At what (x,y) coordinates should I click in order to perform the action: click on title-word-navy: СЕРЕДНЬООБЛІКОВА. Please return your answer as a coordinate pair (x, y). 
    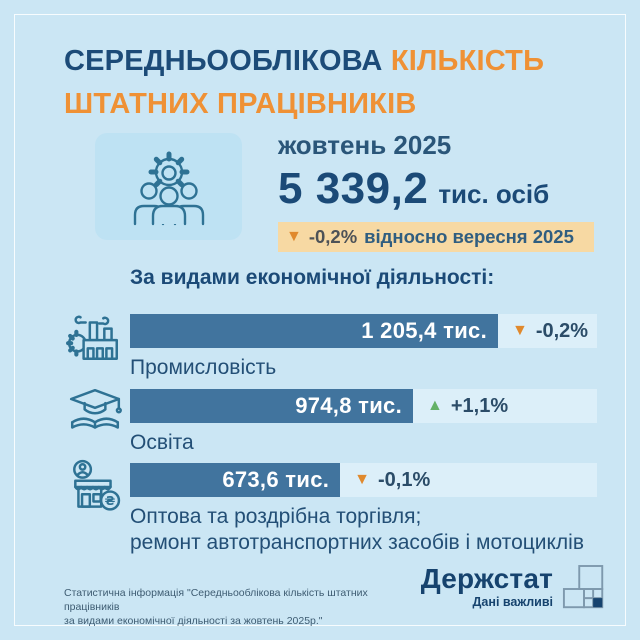
    Looking at the image, I should click on (223, 61).